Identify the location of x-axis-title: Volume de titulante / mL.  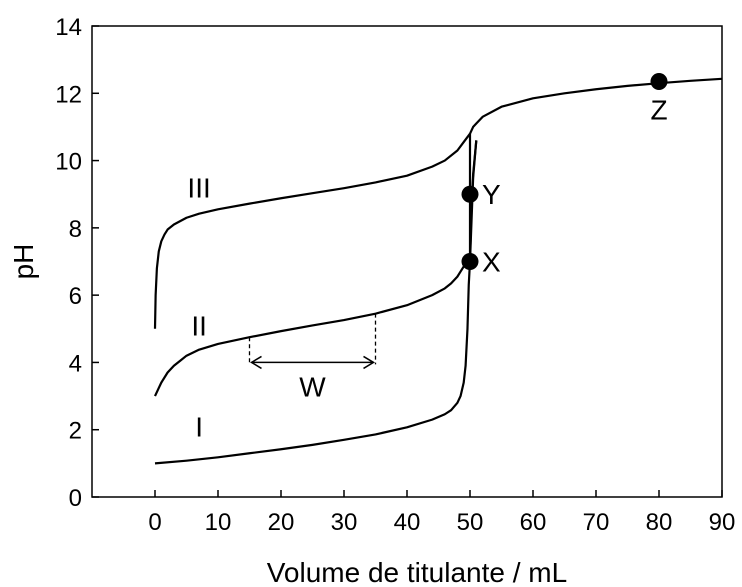
(417, 572).